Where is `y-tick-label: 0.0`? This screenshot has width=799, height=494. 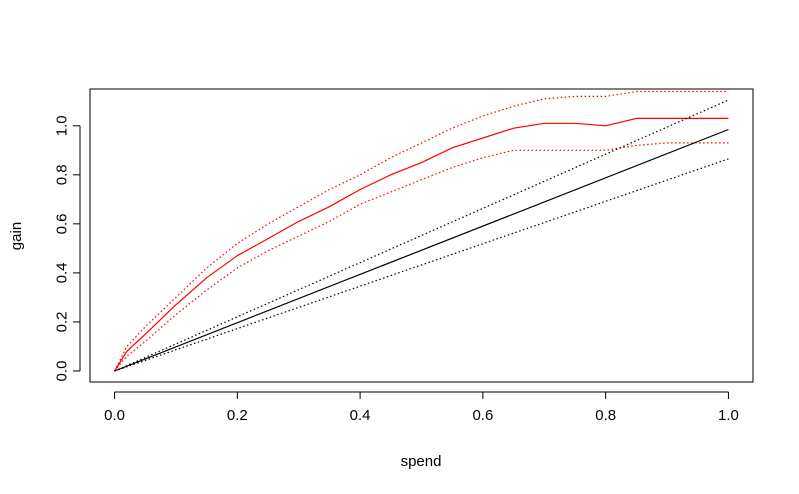
y-tick-label: 0.0 is located at coordinates (61, 371).